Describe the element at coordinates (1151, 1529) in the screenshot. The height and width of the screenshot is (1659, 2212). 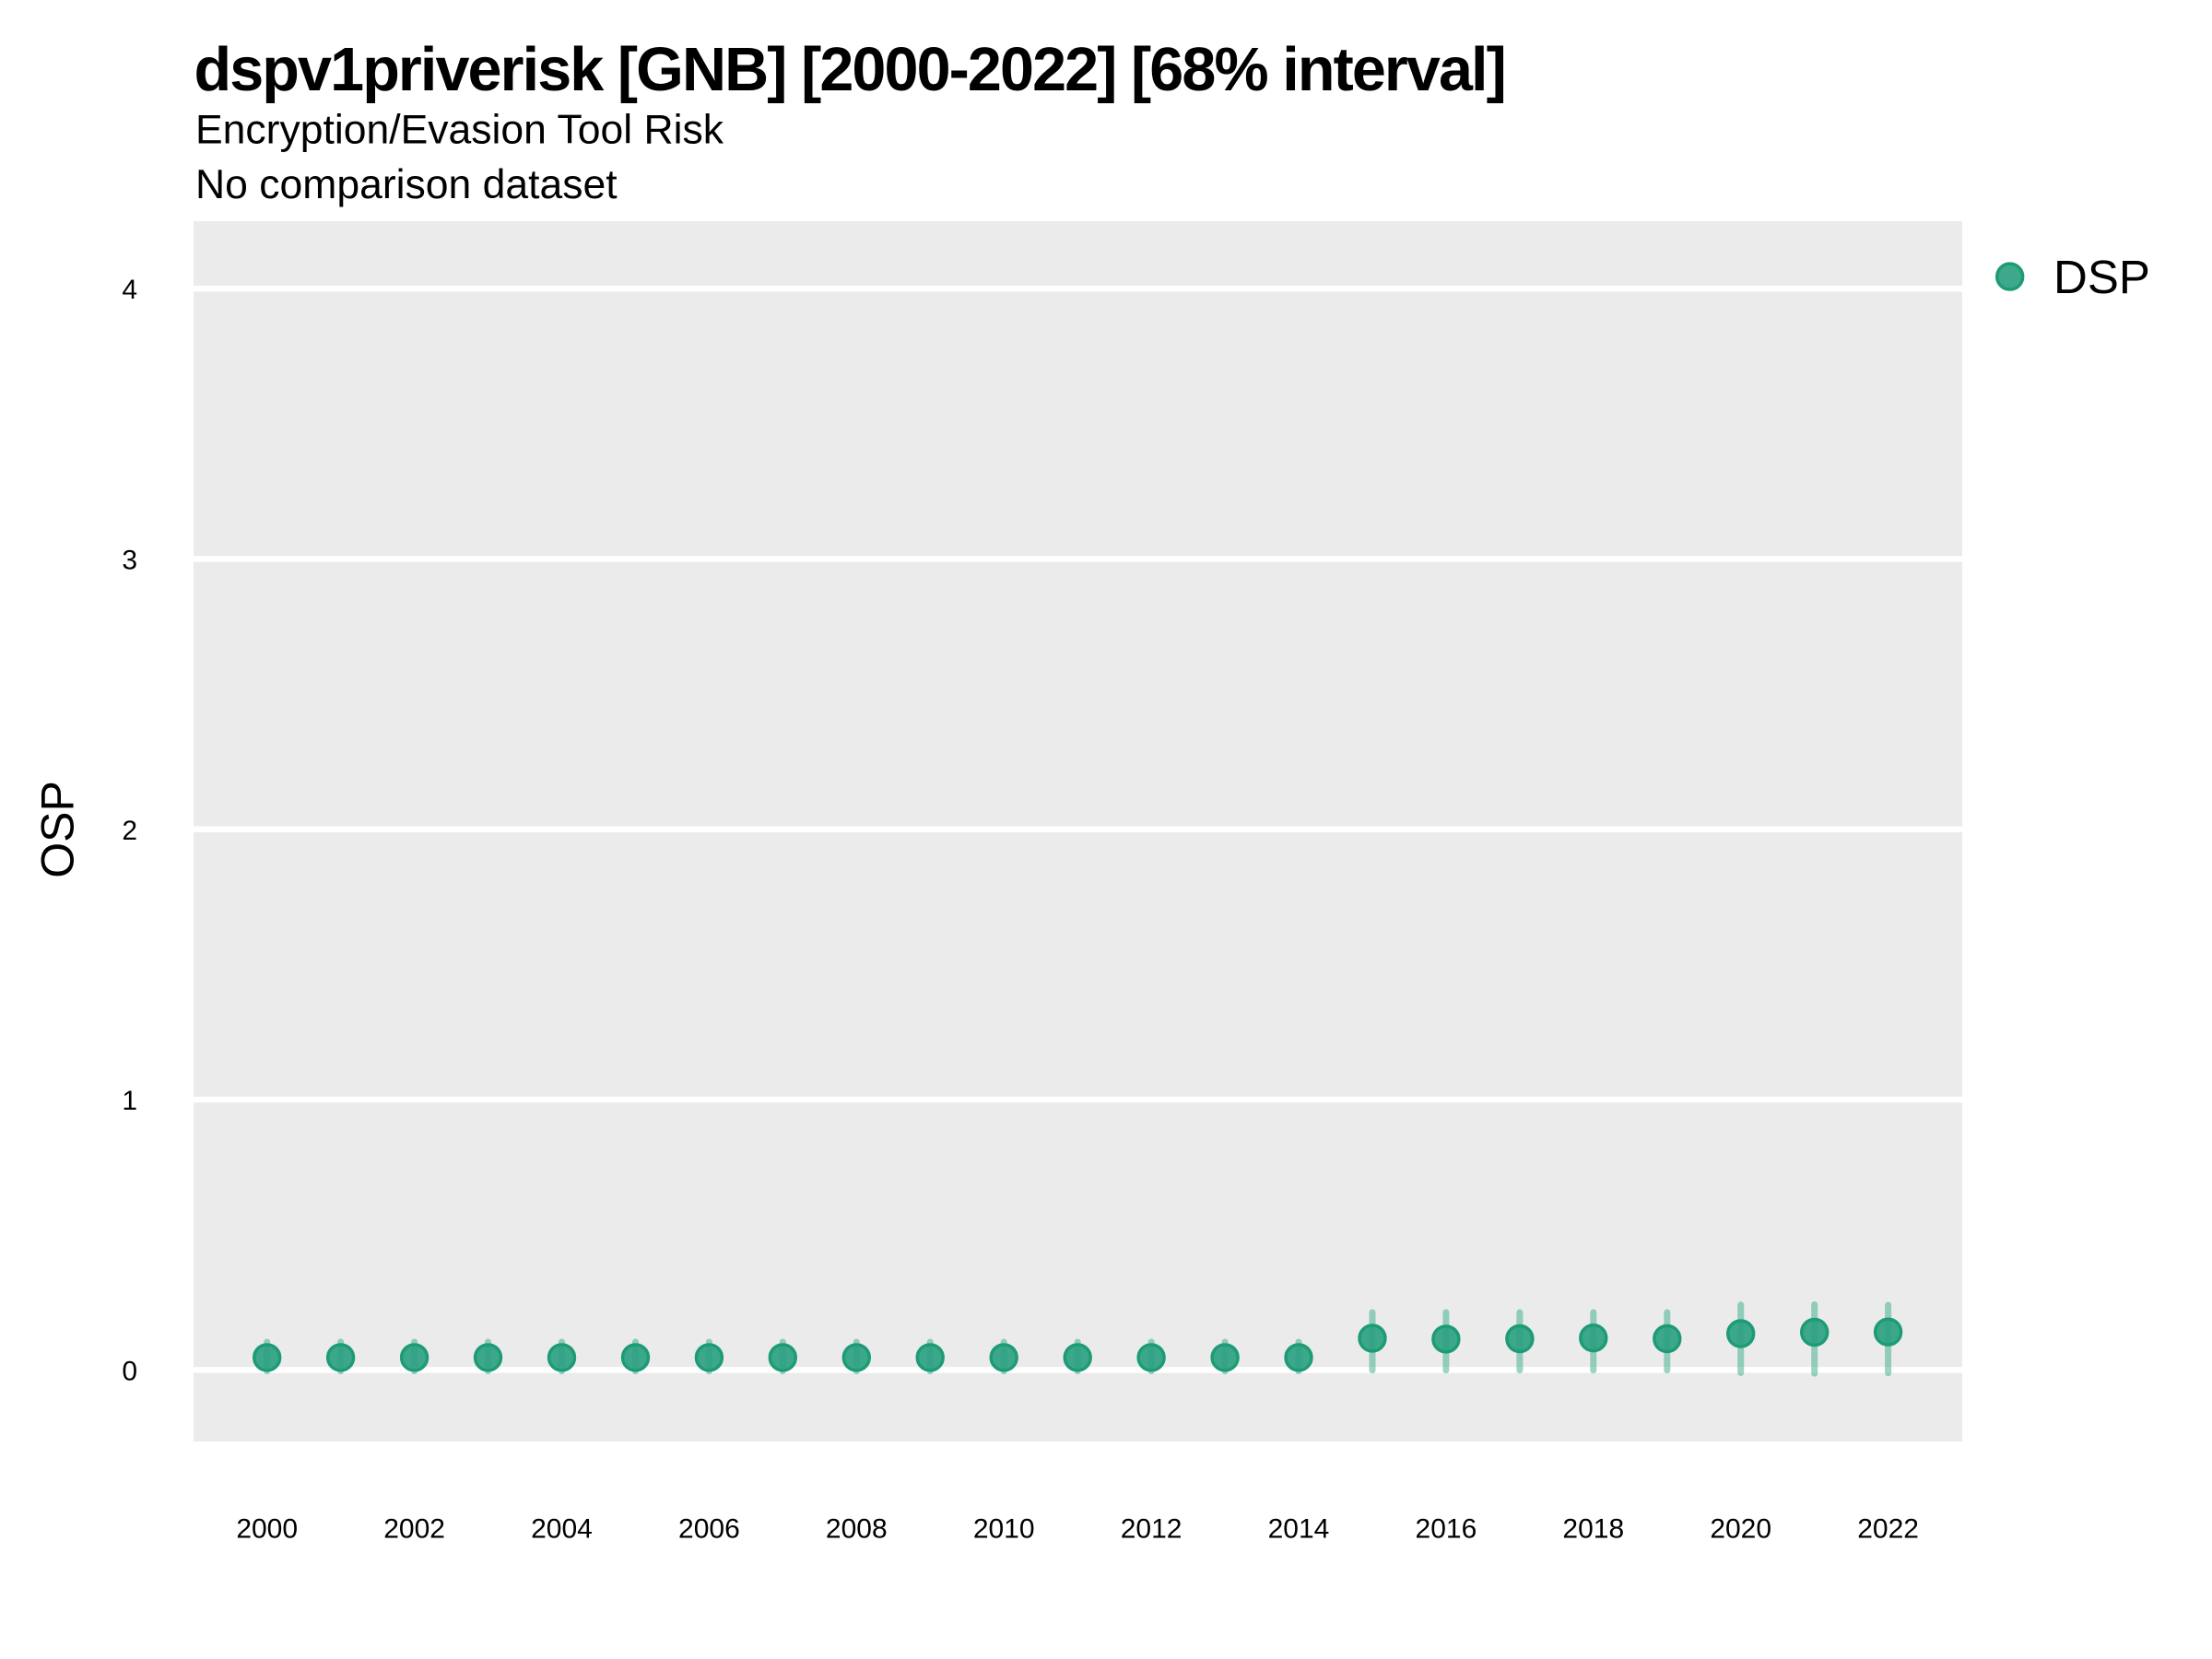
I see `svg-text: 2012` at that location.